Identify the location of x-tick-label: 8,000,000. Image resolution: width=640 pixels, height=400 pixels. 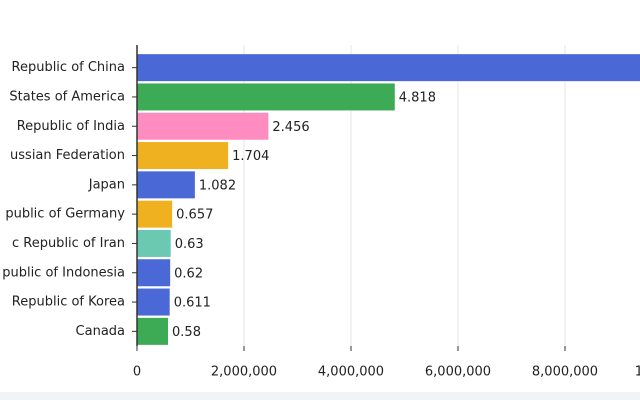
(565, 372).